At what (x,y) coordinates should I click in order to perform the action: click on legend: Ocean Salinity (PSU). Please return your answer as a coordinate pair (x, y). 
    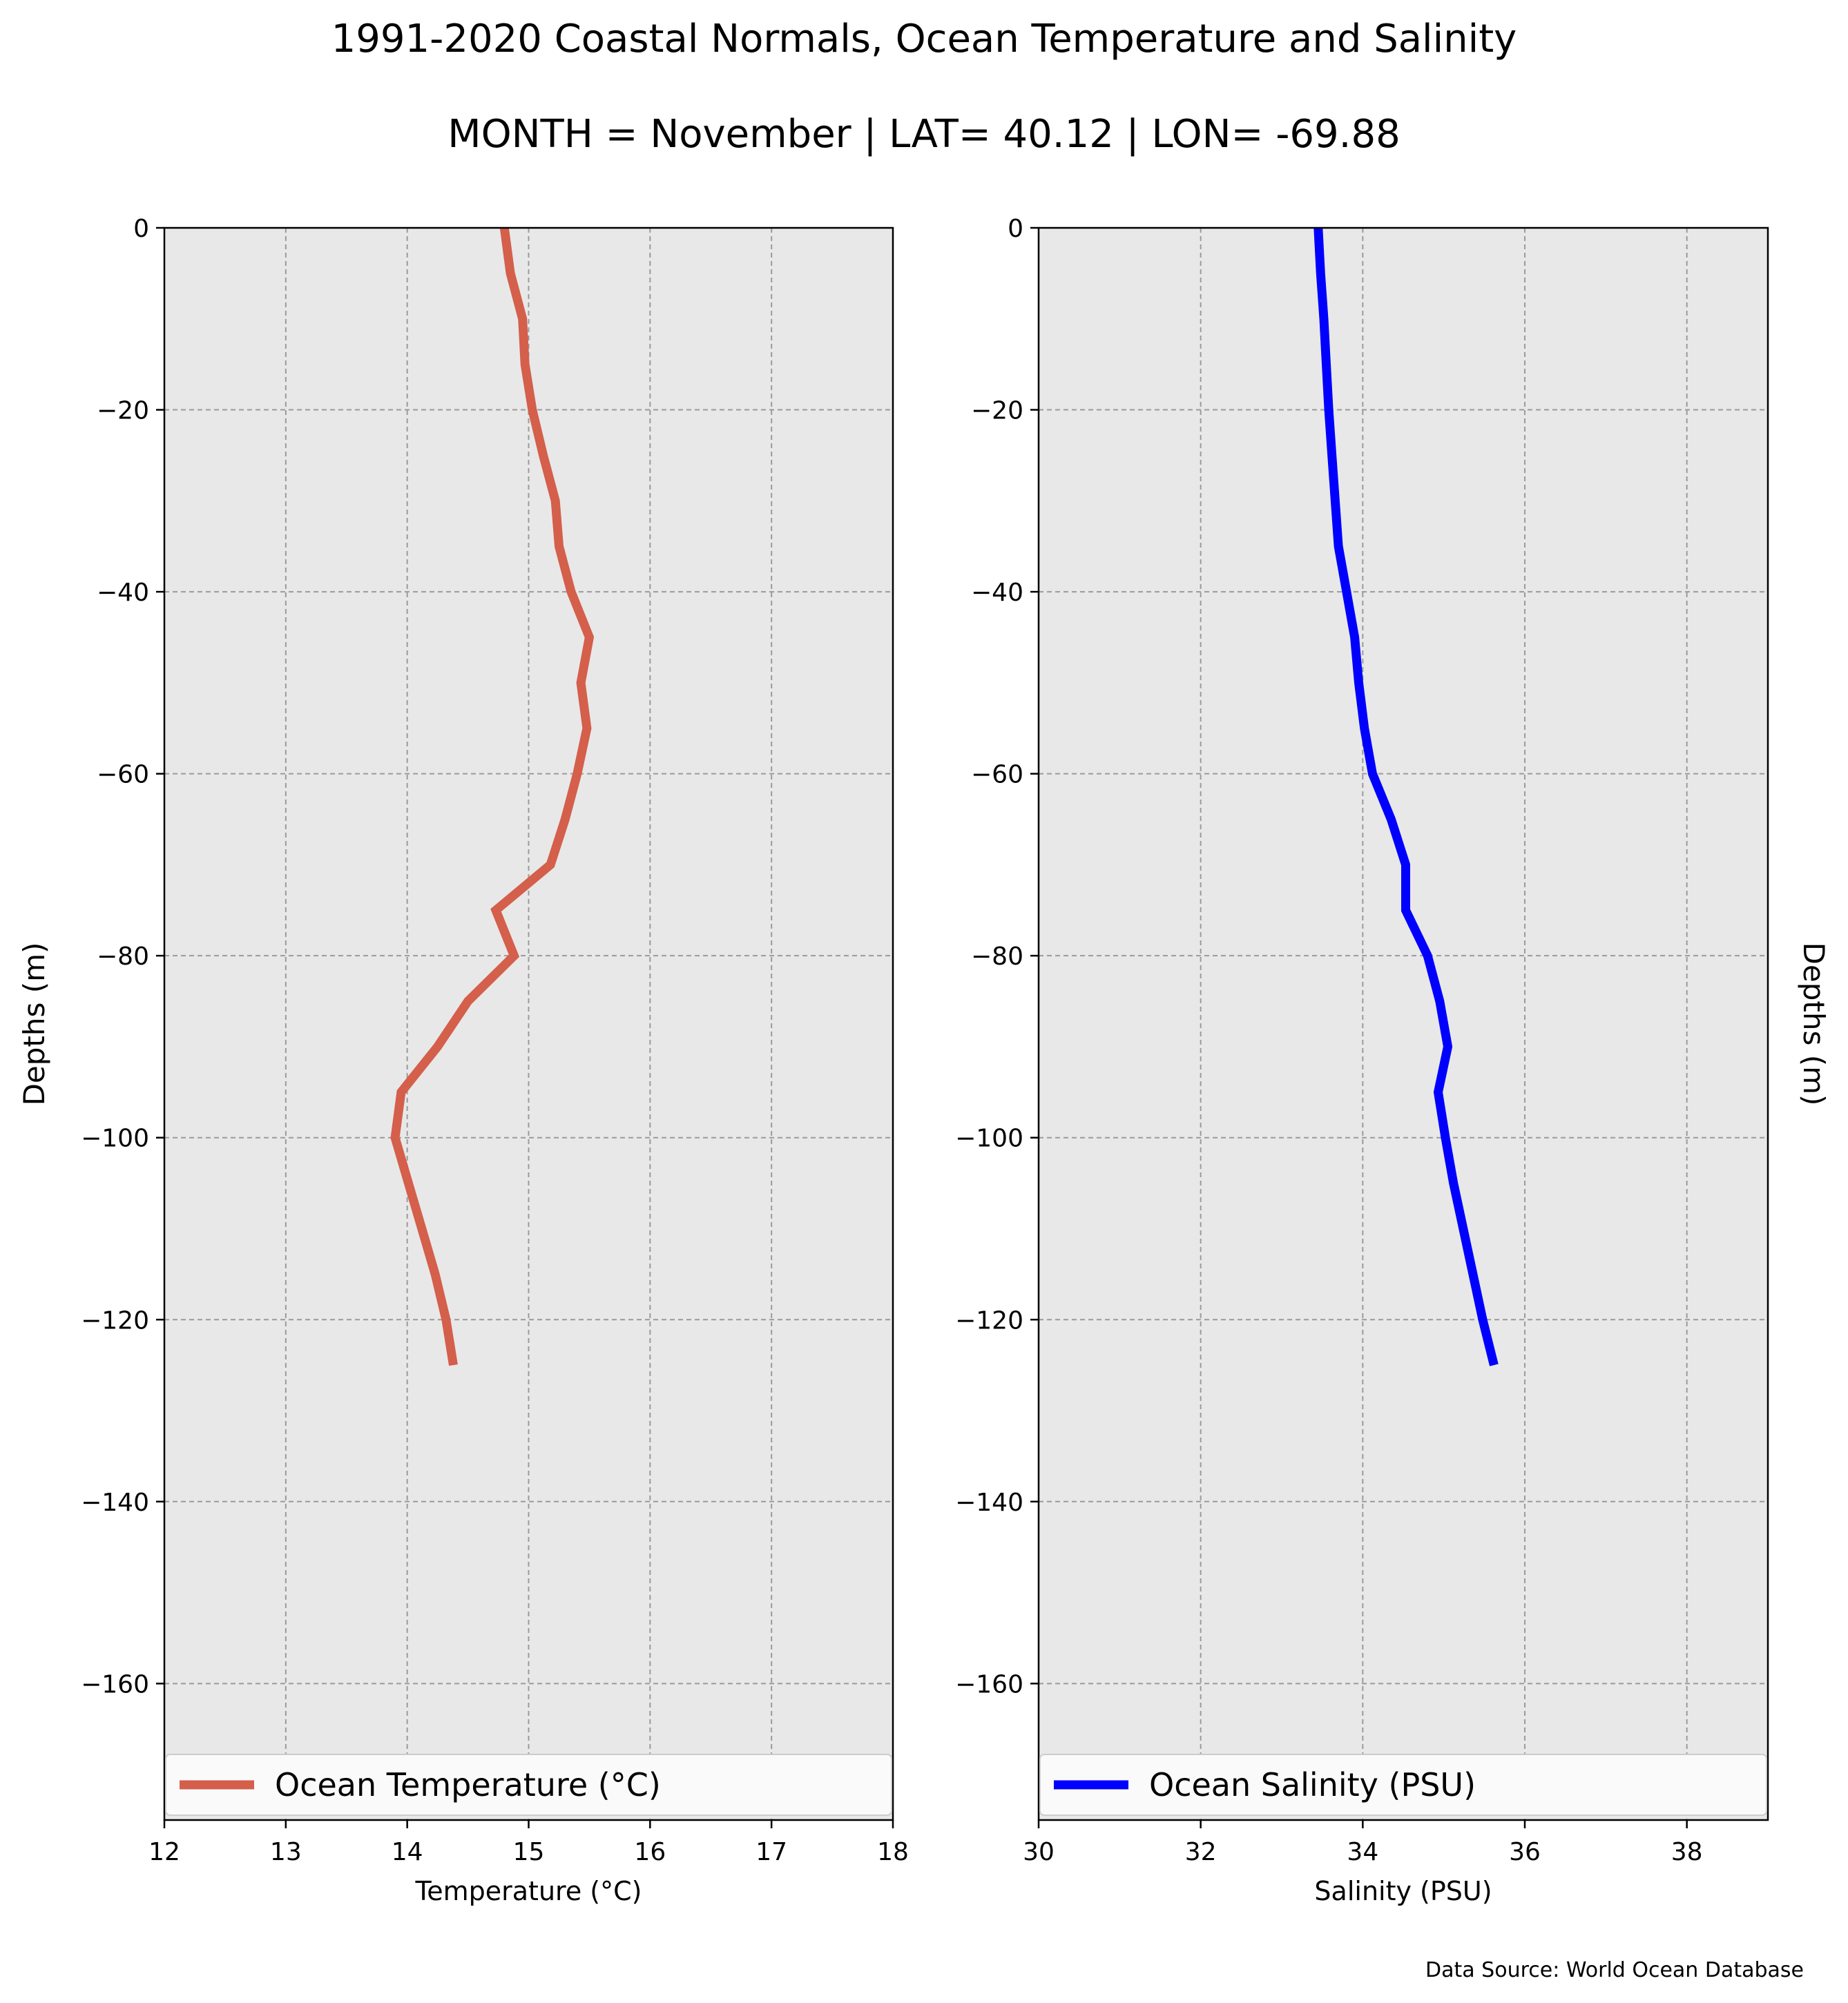
    Looking at the image, I should click on (1403, 1785).